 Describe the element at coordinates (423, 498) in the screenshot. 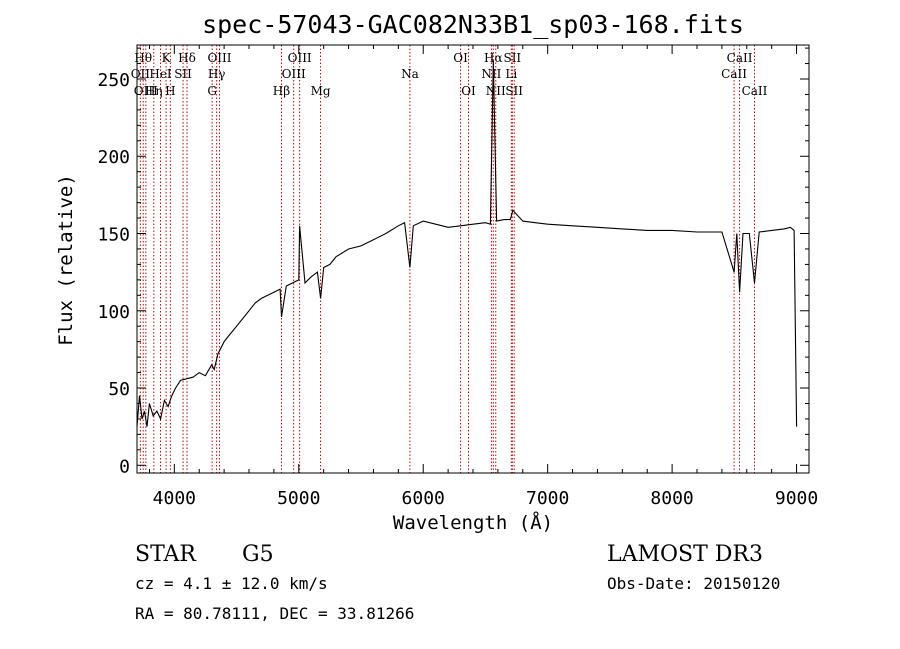

I see `x-tick-label: 6000` at that location.